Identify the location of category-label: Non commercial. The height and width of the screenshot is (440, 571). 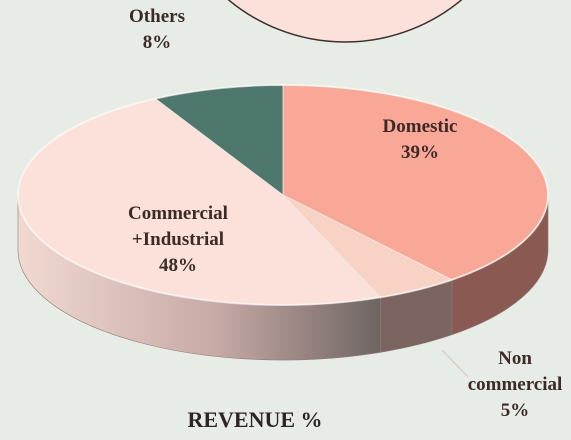
(515, 371).